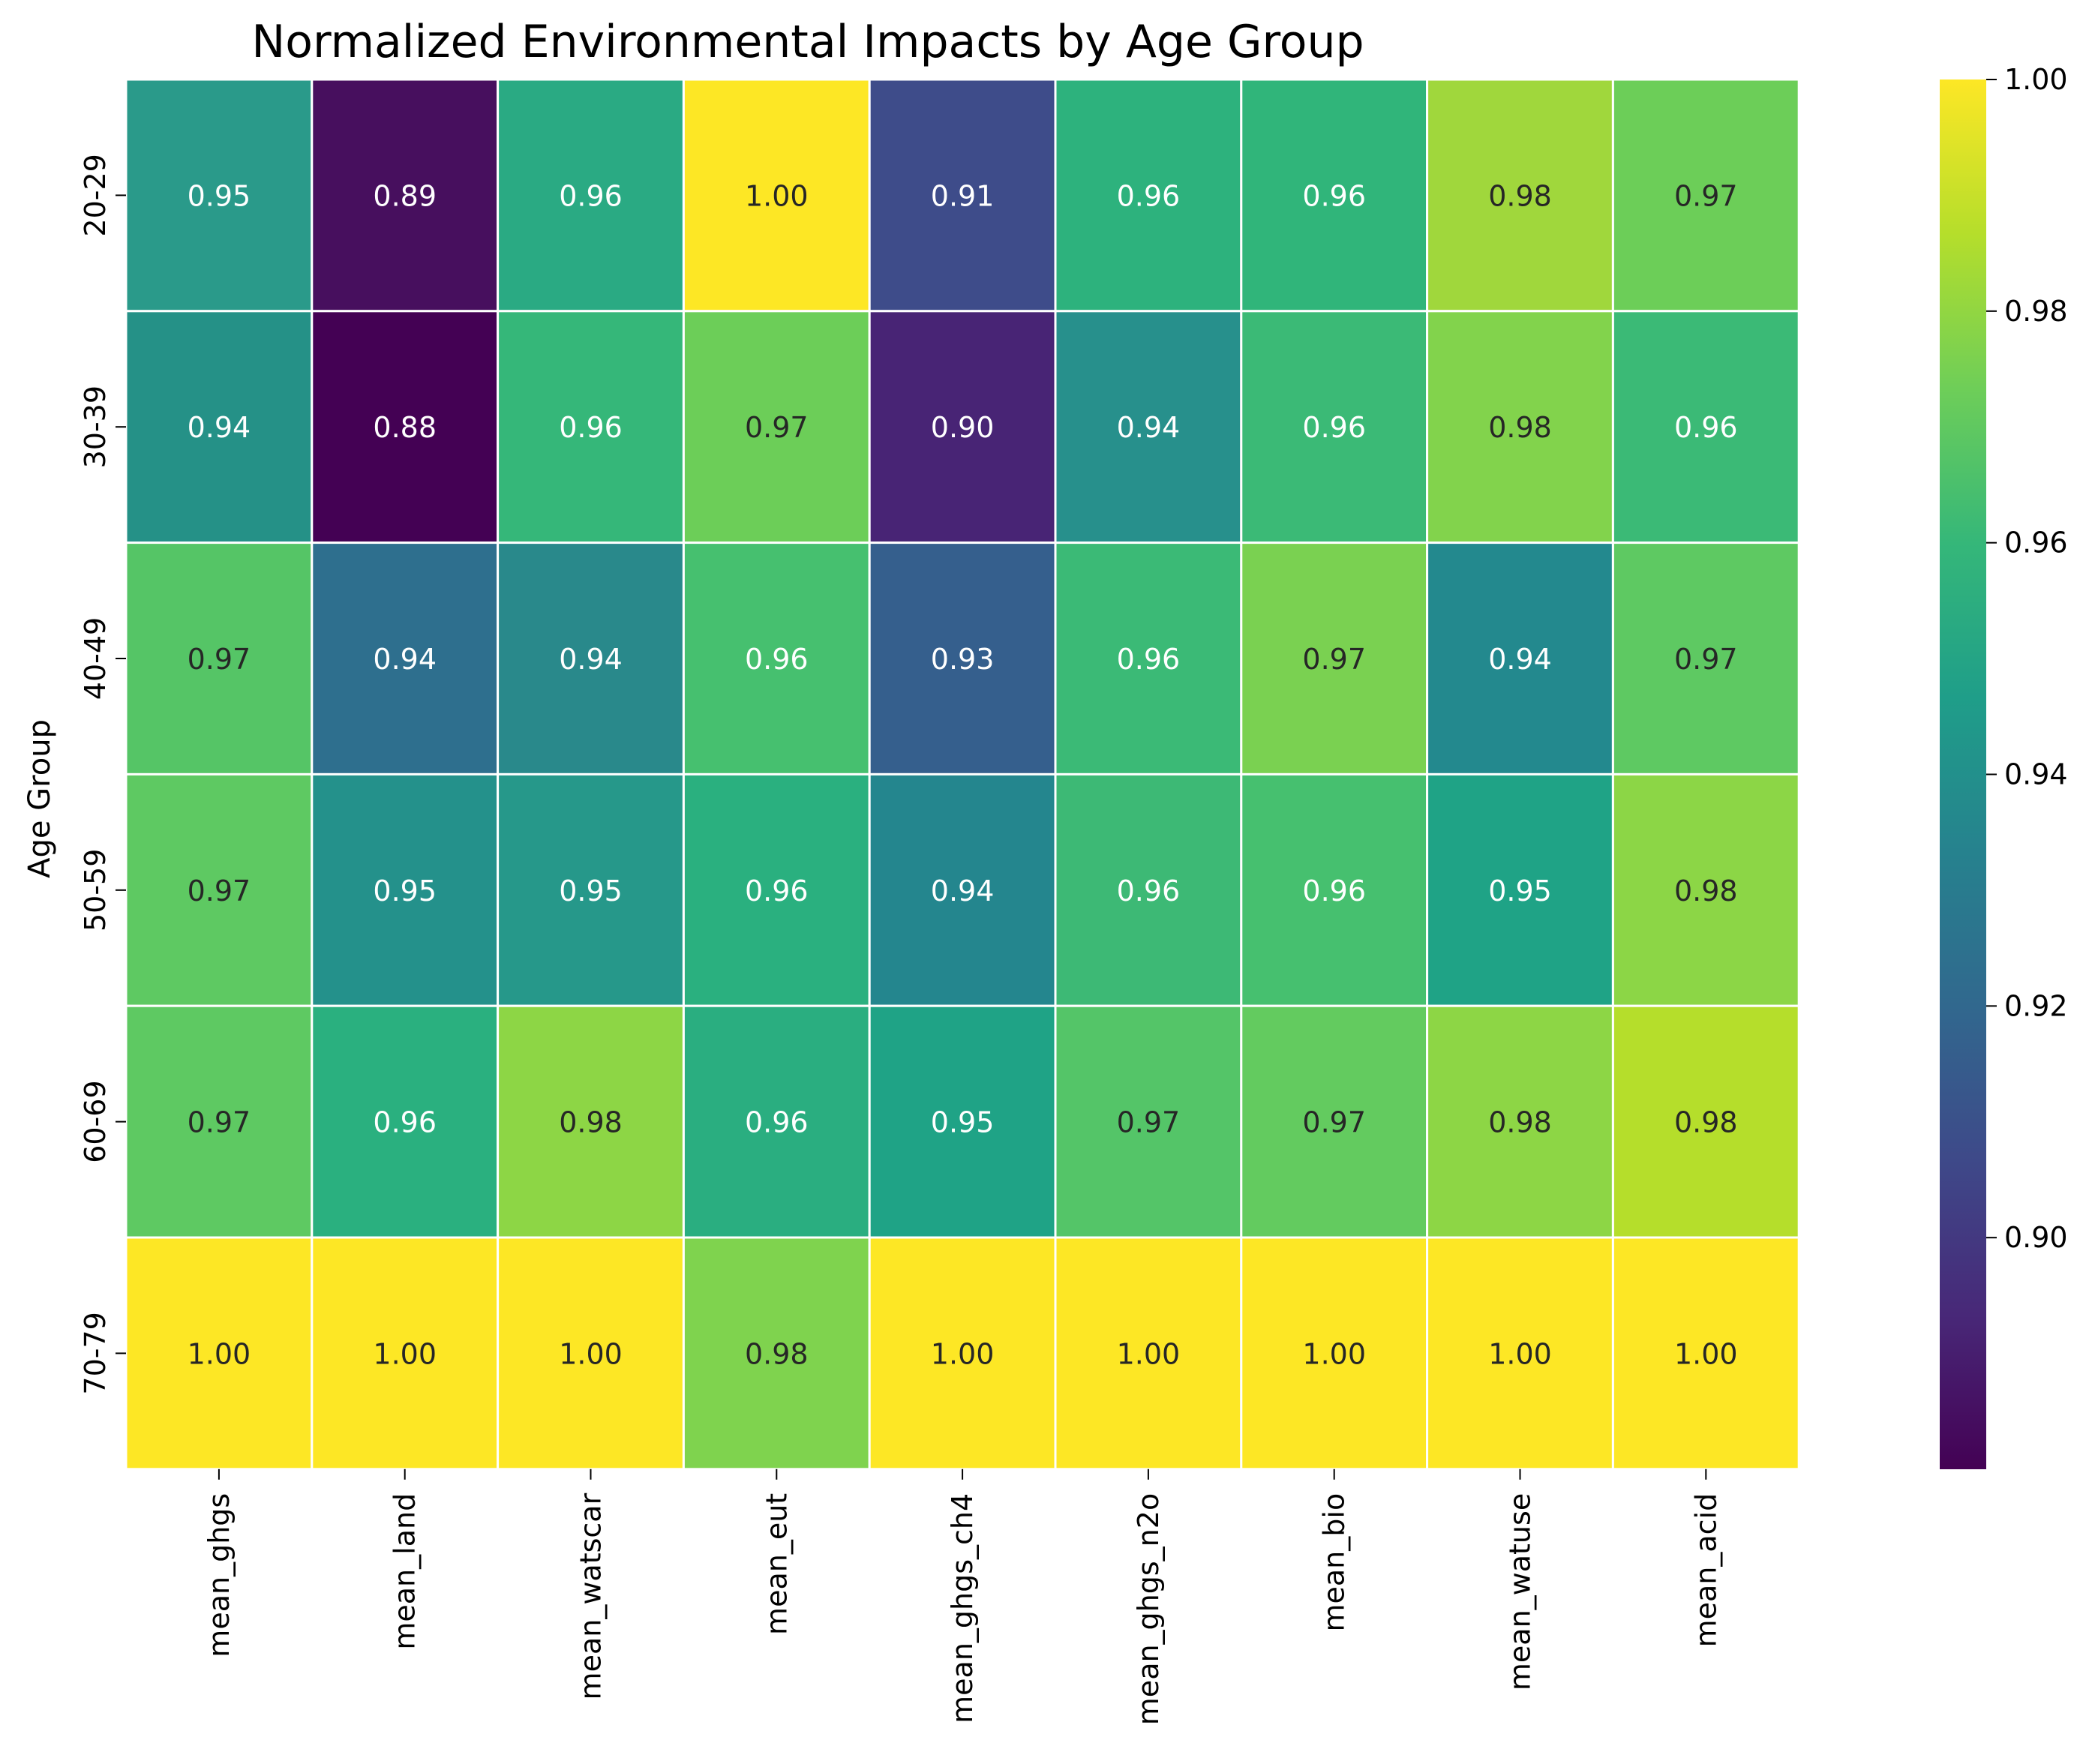  Describe the element at coordinates (405, 427) in the screenshot. I see `cell-value-label: 0.88` at that location.